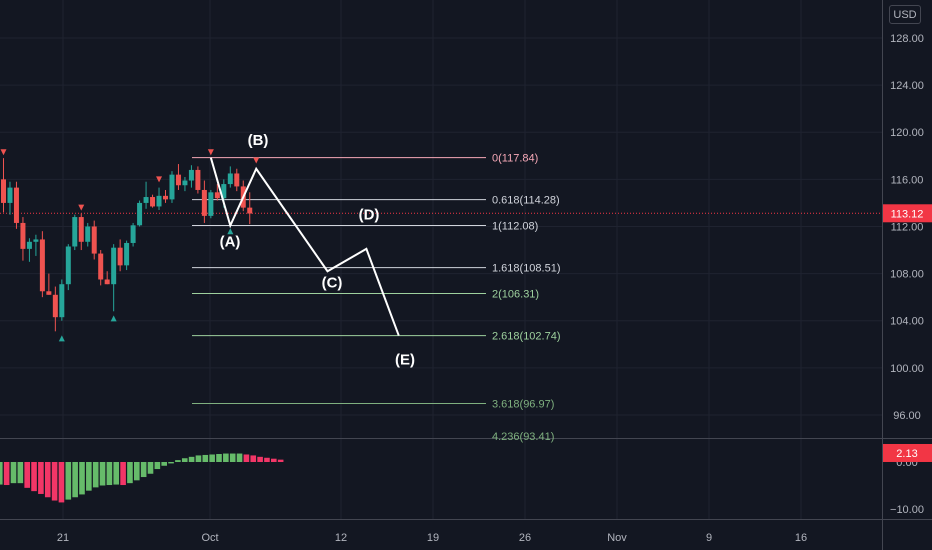  What do you see at coordinates (526, 337) in the screenshot?
I see `fib-level-label: 2.618(102.74)` at bounding box center [526, 337].